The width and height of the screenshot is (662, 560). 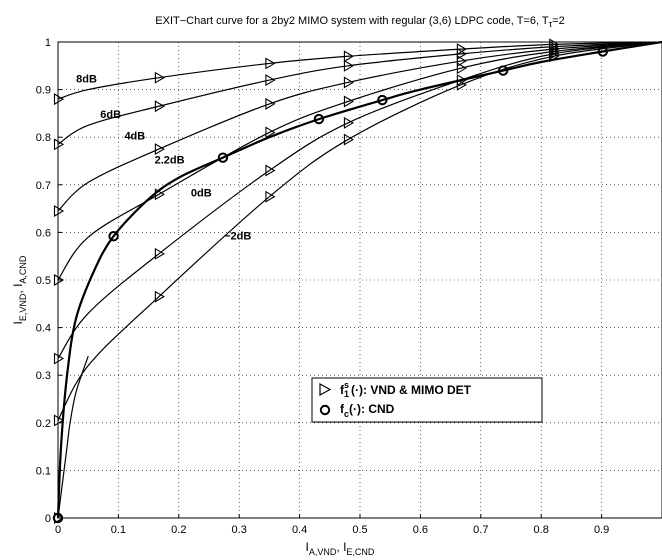 I want to click on y-tick-label: 0.5, so click(x=43, y=281).